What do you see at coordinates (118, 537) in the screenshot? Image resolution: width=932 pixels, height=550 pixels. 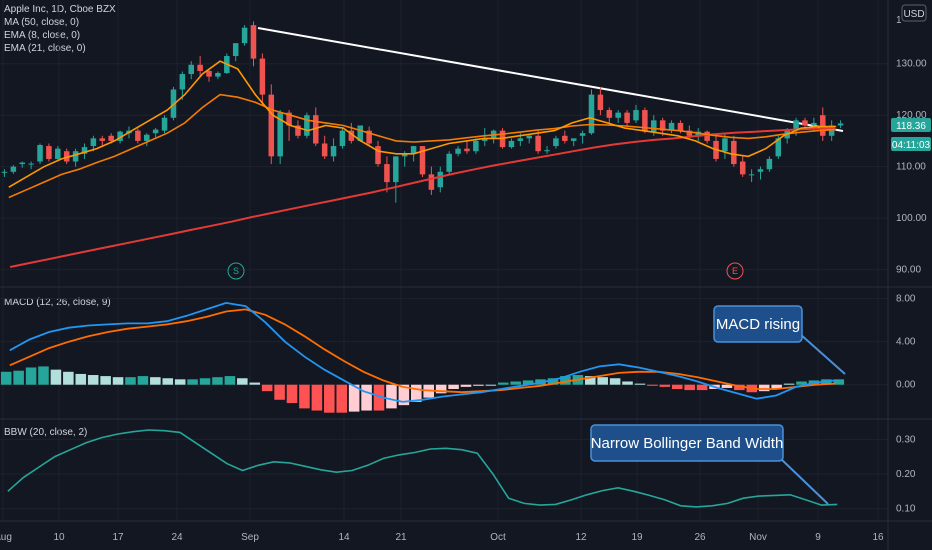 I see `x-tick-label: 17` at bounding box center [118, 537].